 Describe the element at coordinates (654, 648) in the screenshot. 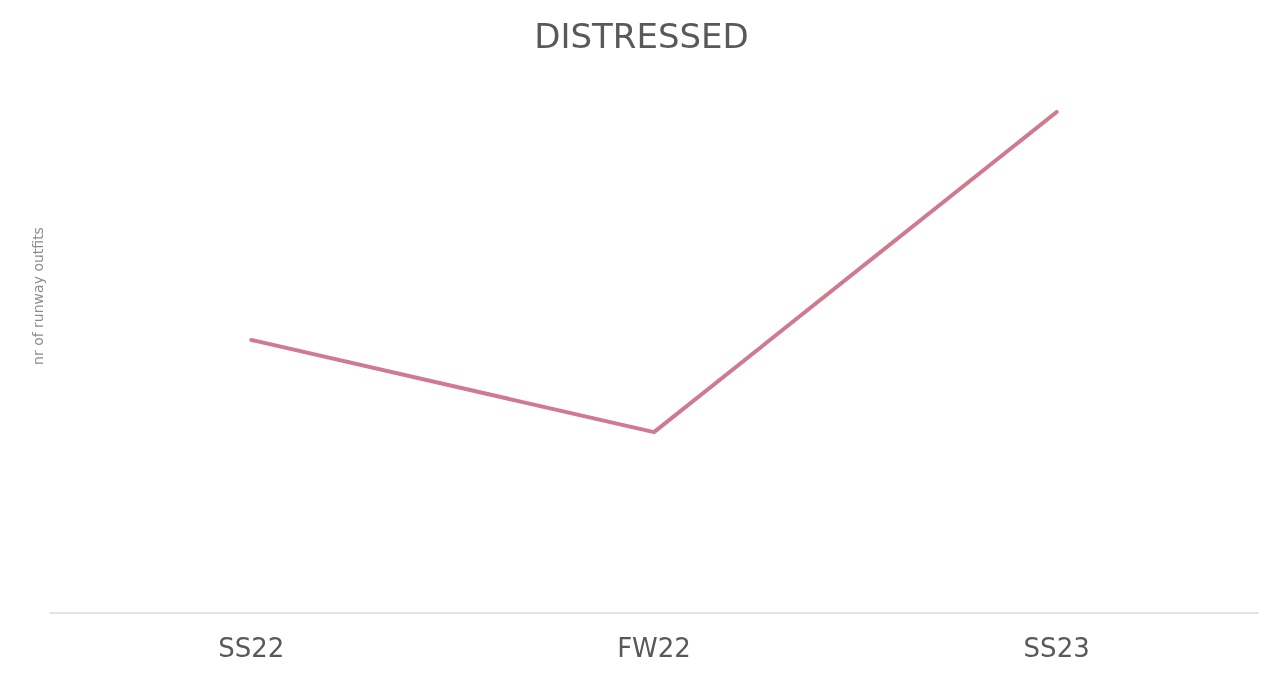

I see `x-tick-label: FW22` at that location.